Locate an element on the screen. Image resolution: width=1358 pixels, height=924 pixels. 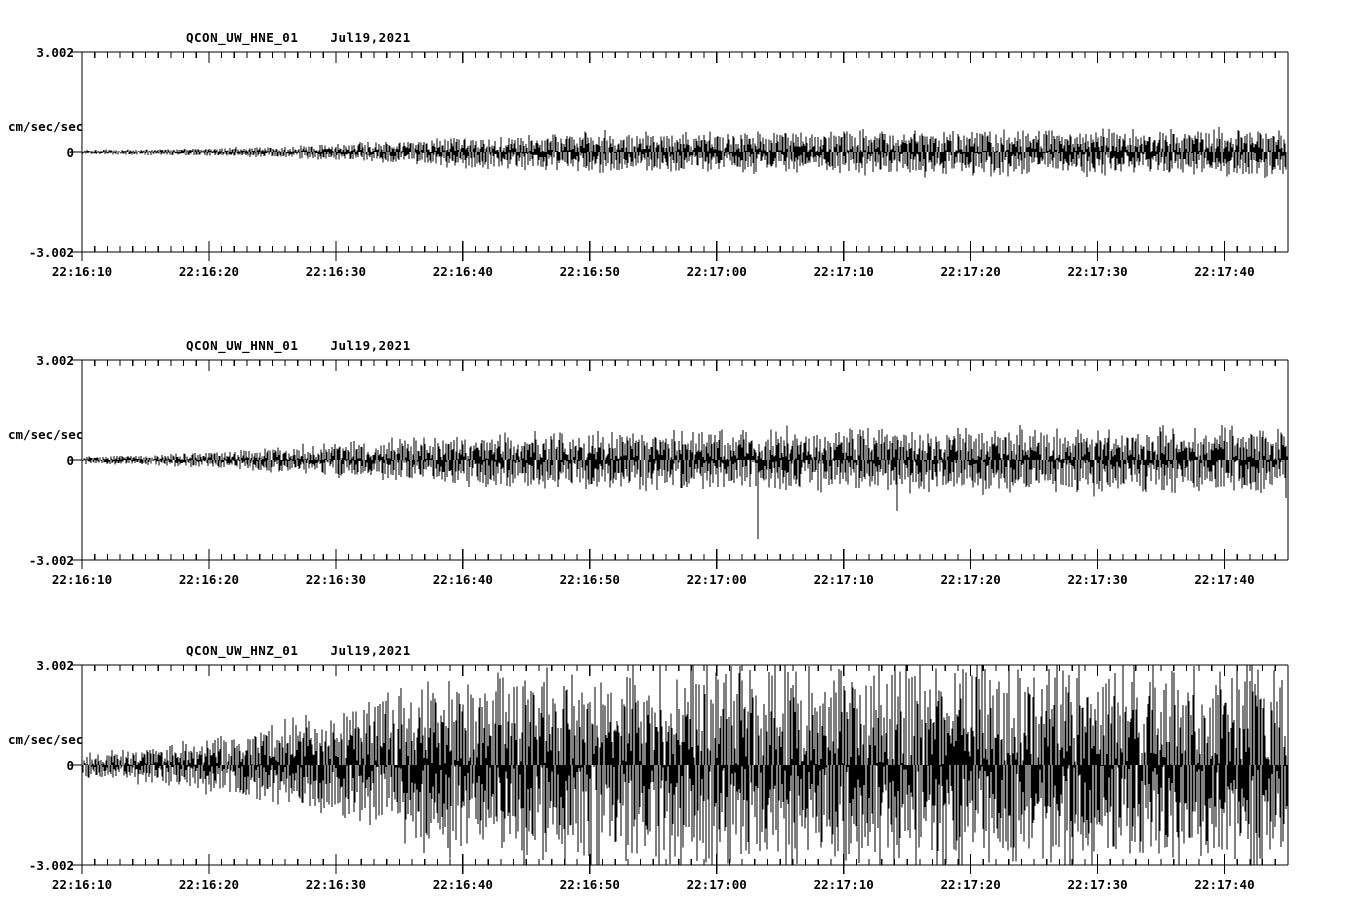
y-axis-max-label-hnn: 3.002 is located at coordinates (55, 360).